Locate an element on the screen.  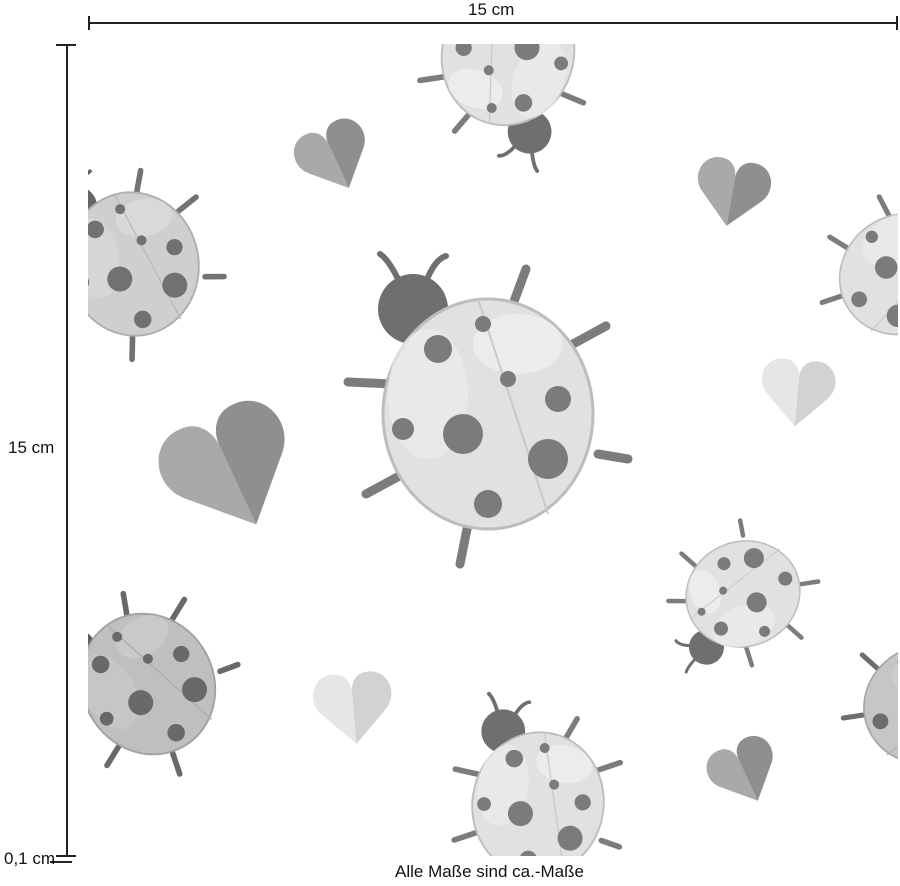
depth-dimension-tick is located at coordinates (61, 862).